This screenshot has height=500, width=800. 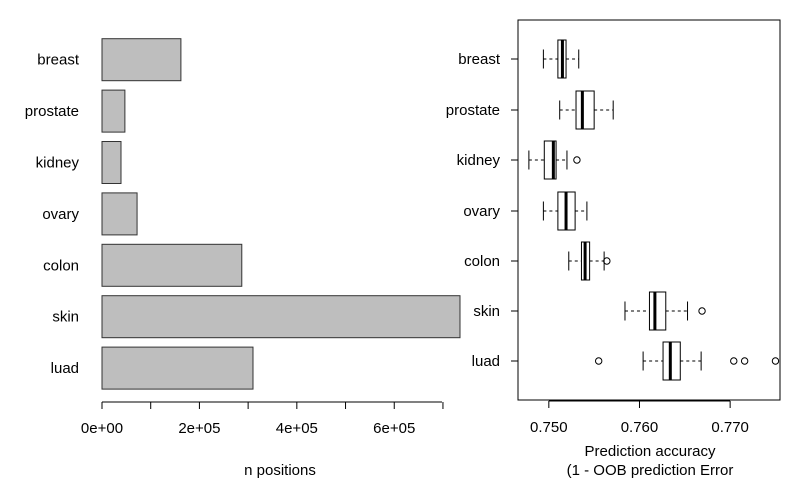 I want to click on box-label-skin: skin, so click(x=486, y=311).